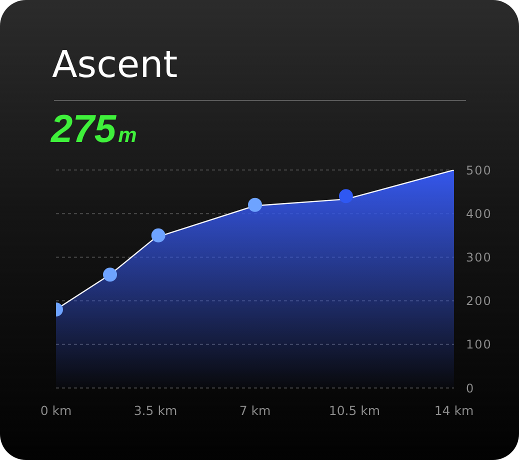 Image resolution: width=519 pixels, height=460 pixels. Describe the element at coordinates (479, 170) in the screenshot. I see `y-tick-label: 500` at that location.